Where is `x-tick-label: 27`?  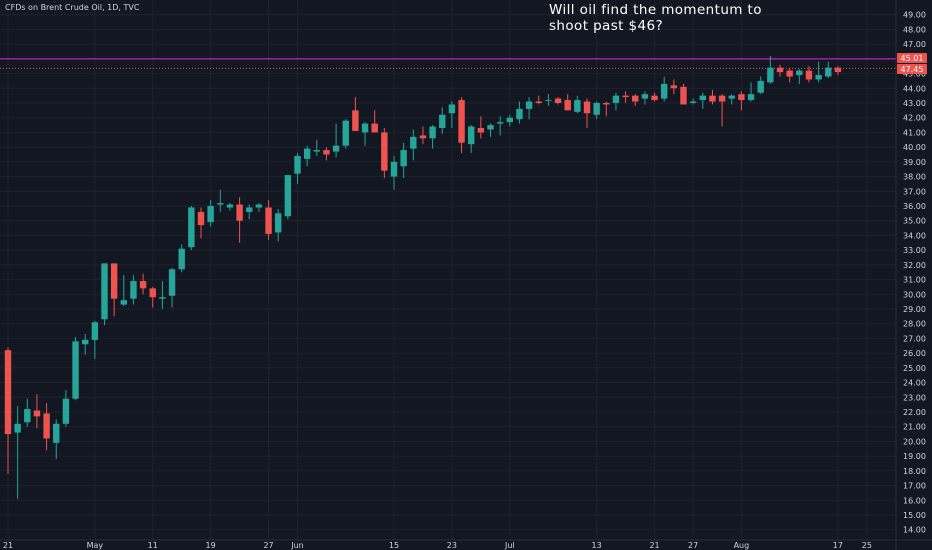 x-tick-label: 27 is located at coordinates (268, 545).